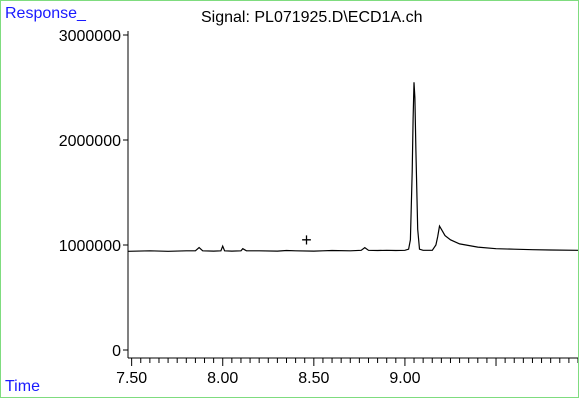 The image size is (579, 398). Describe the element at coordinates (116, 351) in the screenshot. I see `y-tick-label: 0` at that location.